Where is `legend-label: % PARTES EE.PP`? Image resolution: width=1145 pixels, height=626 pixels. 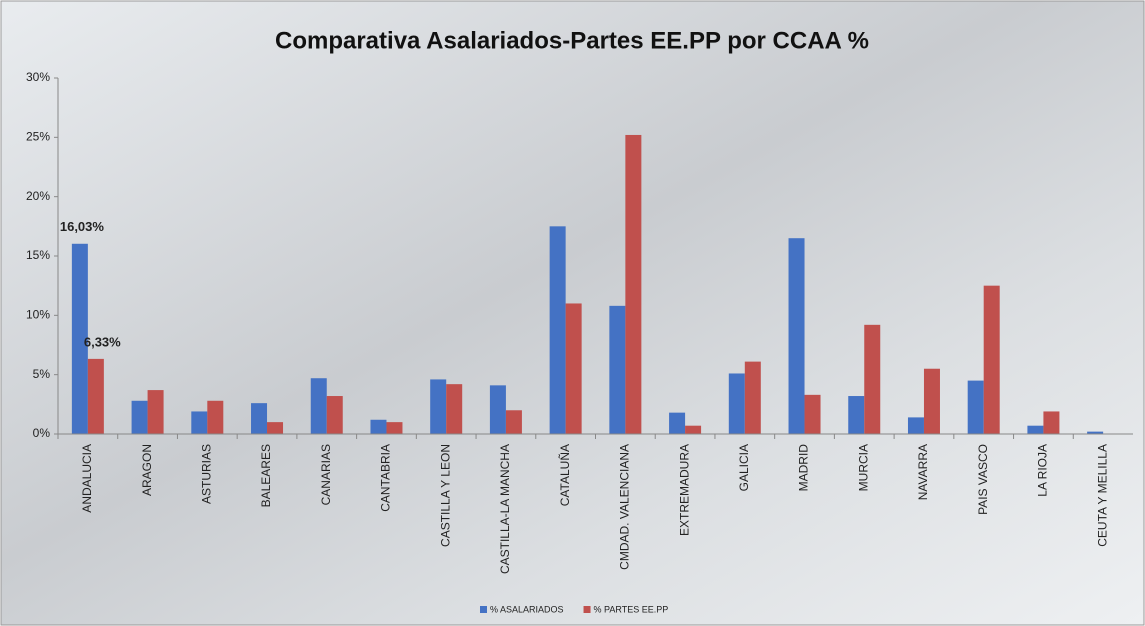
legend-label: % PARTES EE.PP is located at coordinates (631, 609).